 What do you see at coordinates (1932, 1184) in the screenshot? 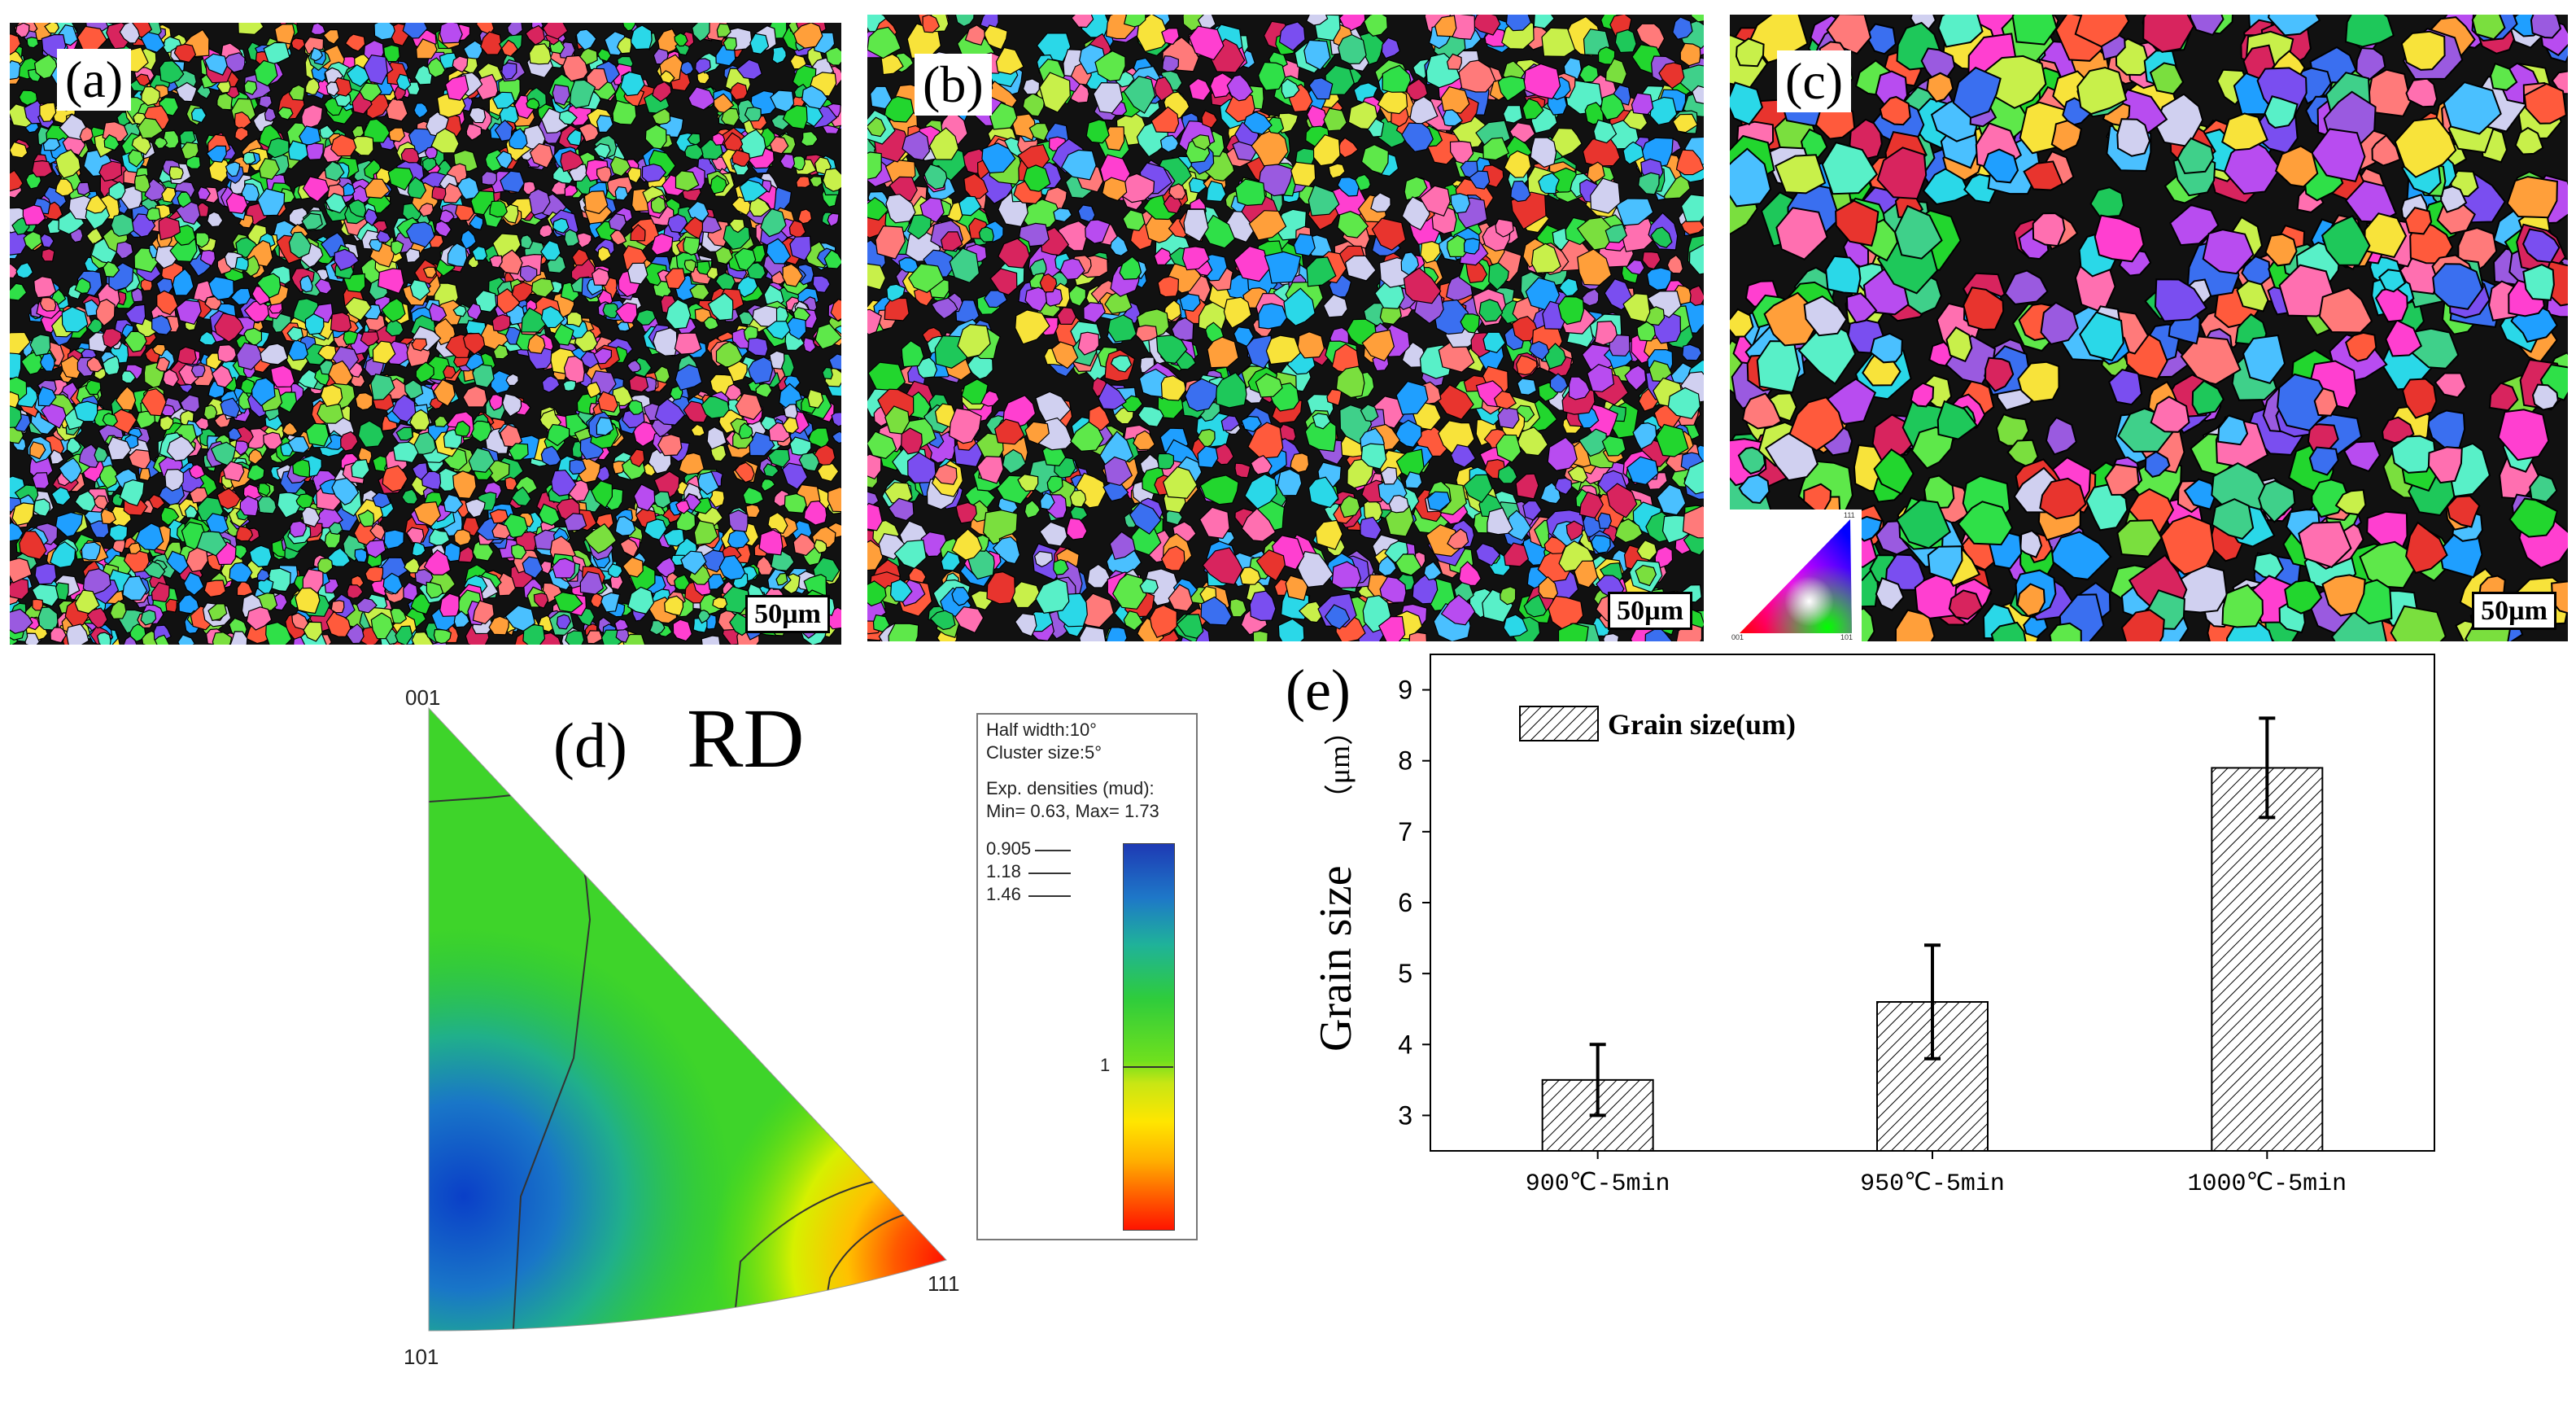
I see `x-tick-label-2: 950℃-5min` at bounding box center [1932, 1184].